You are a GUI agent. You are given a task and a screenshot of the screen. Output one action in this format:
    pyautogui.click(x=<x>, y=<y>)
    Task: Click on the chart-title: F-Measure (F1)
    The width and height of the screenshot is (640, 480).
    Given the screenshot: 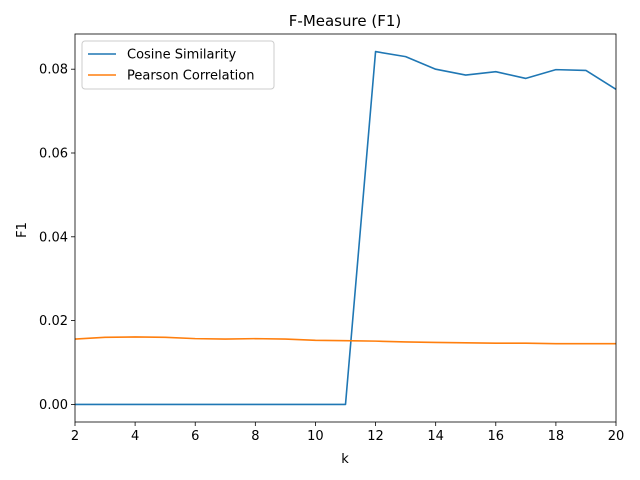 What is the action you would take?
    pyautogui.click(x=345, y=21)
    